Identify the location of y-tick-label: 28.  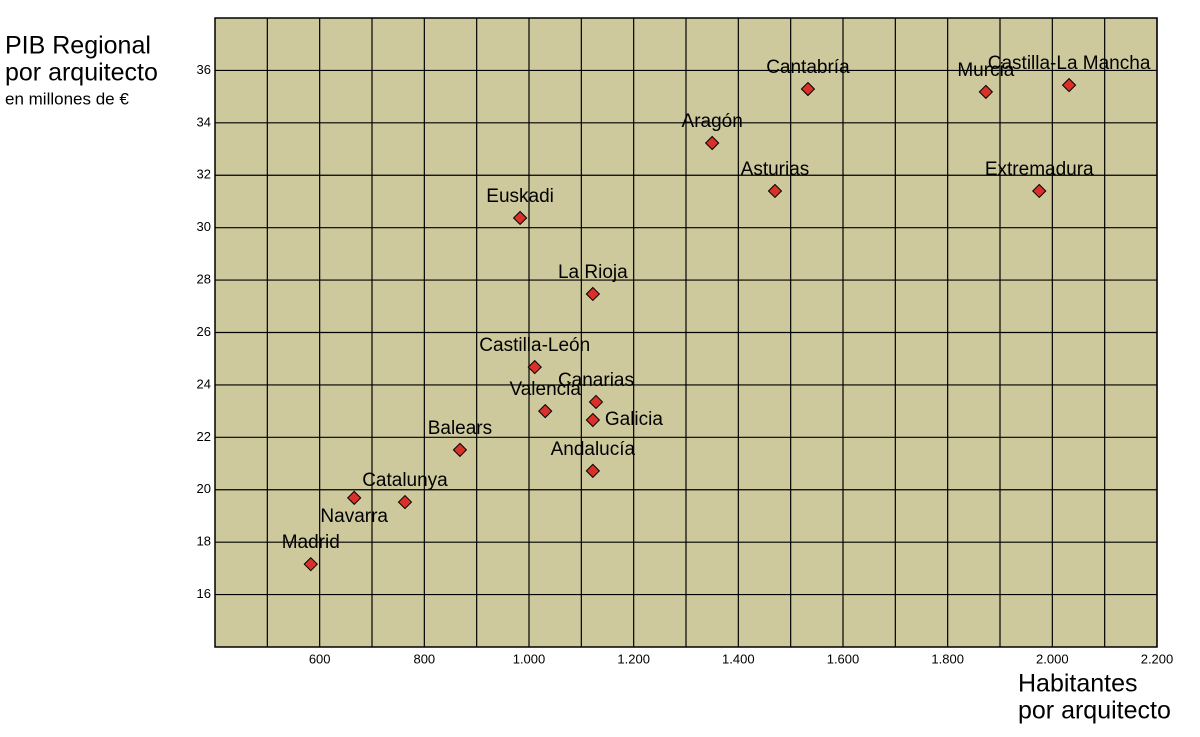
(204, 279).